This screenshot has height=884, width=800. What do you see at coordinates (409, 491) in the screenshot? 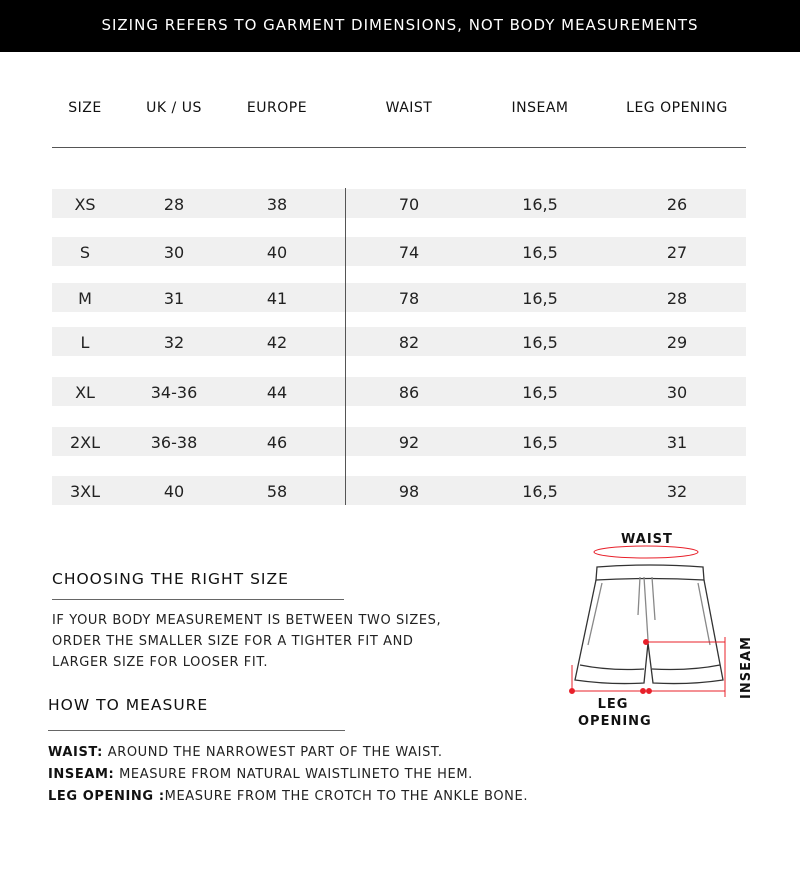
I see `table-cell: 98` at bounding box center [409, 491].